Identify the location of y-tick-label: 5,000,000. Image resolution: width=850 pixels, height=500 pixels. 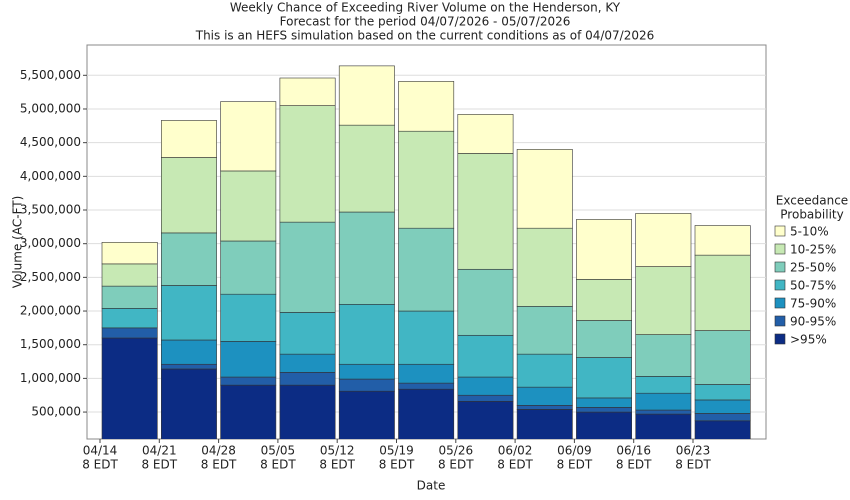
(50, 108).